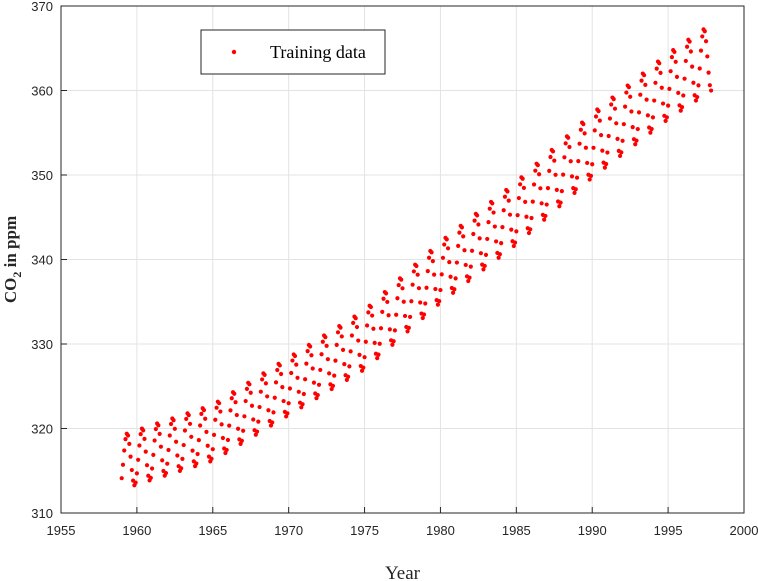 The width and height of the screenshot is (758, 581). What do you see at coordinates (42, 7) in the screenshot?
I see `y-tick-label: 370` at bounding box center [42, 7].